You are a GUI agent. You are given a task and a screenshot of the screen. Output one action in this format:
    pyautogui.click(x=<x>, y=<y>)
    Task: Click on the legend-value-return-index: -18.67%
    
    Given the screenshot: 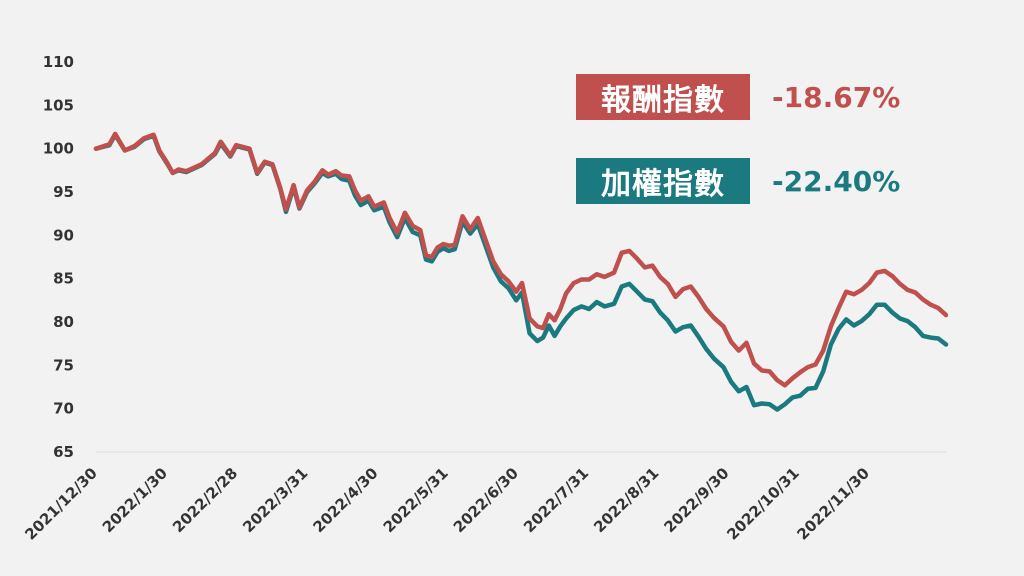 What is the action you would take?
    pyautogui.click(x=836, y=97)
    